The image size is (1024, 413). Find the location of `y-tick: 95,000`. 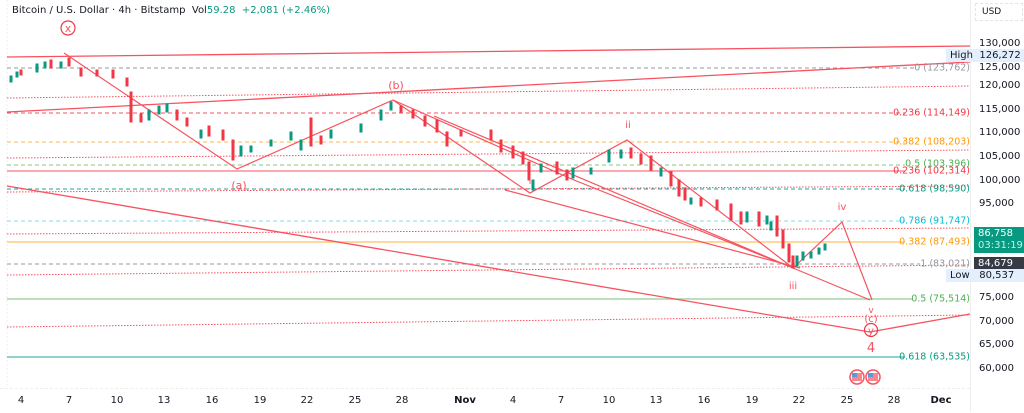

y-tick: 95,000 is located at coordinates (996, 203).